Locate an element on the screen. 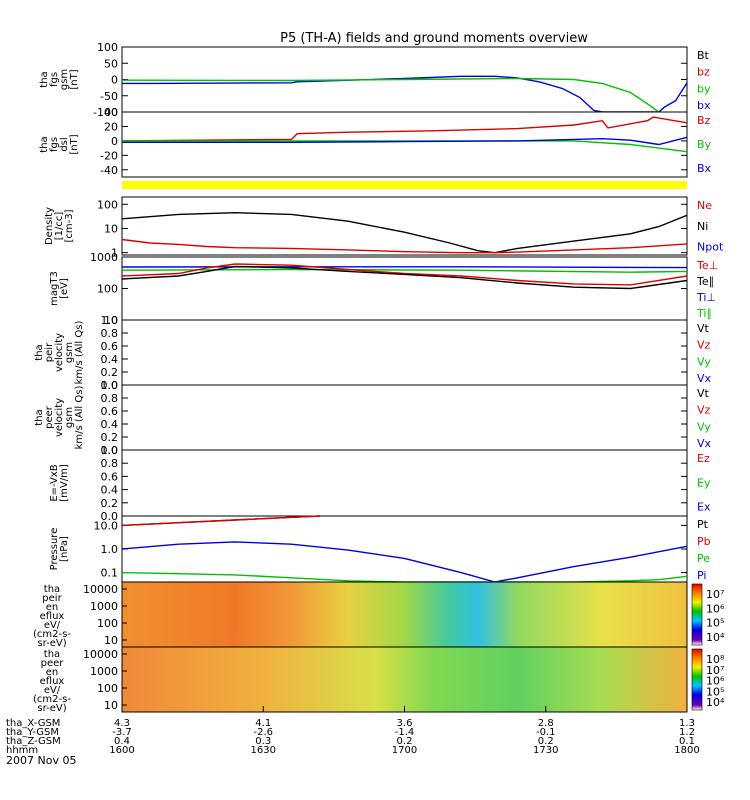 This screenshot has height=800, width=750. ylabel-line: eflux is located at coordinates (52, 681).